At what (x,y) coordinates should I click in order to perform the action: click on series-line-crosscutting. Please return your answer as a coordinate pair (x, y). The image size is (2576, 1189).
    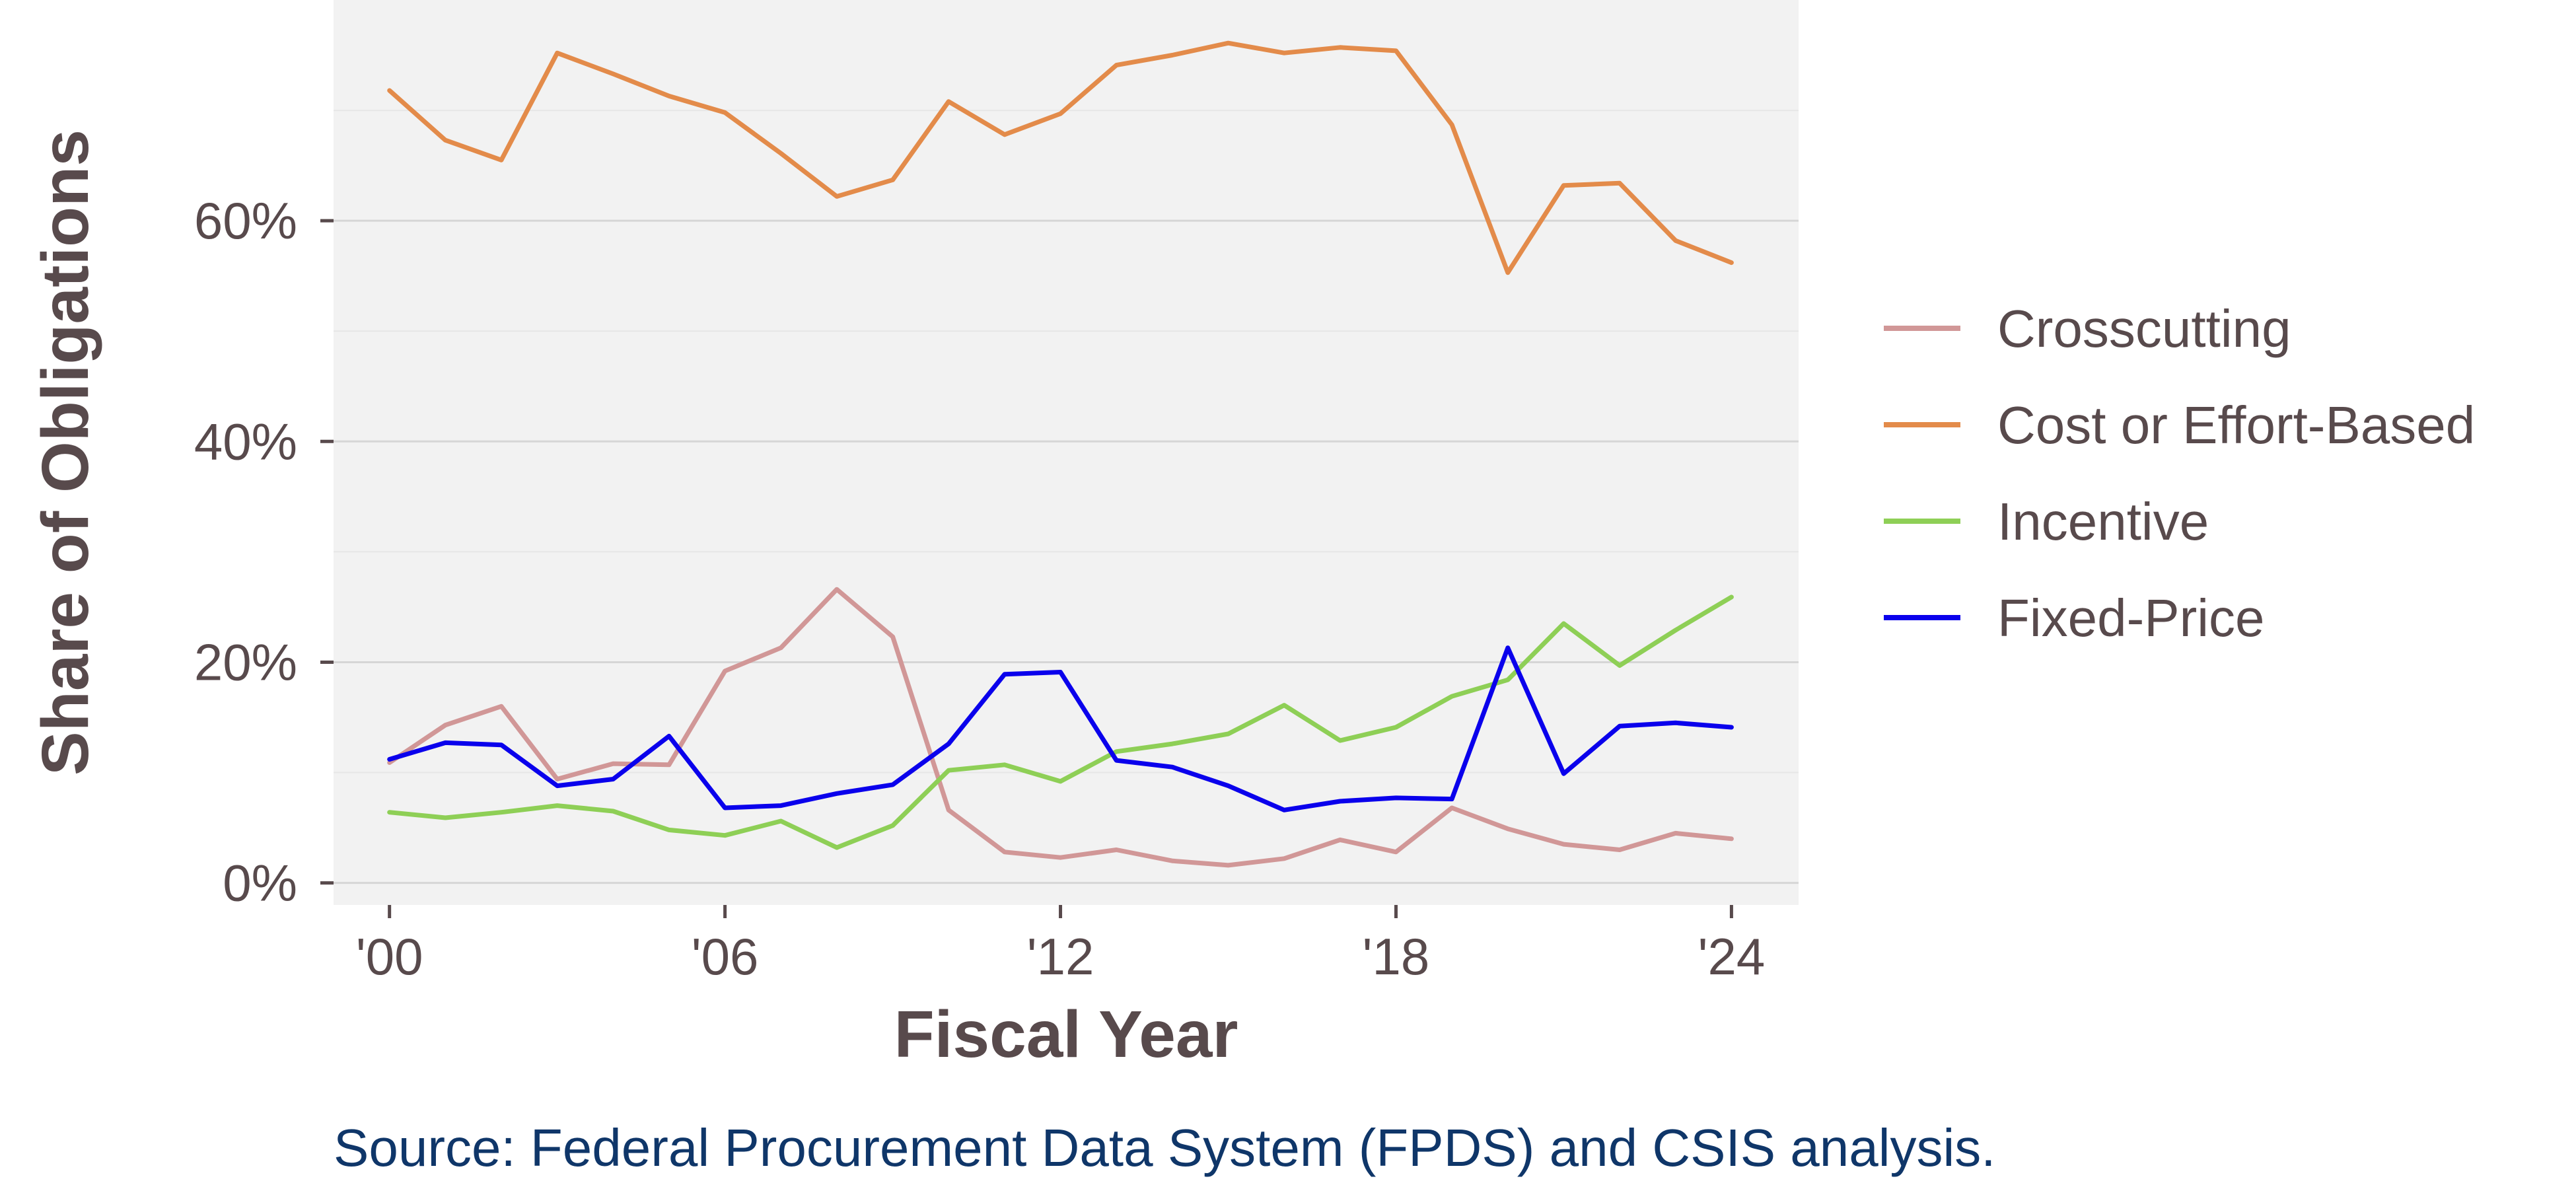
    Looking at the image, I should click on (1060, 727).